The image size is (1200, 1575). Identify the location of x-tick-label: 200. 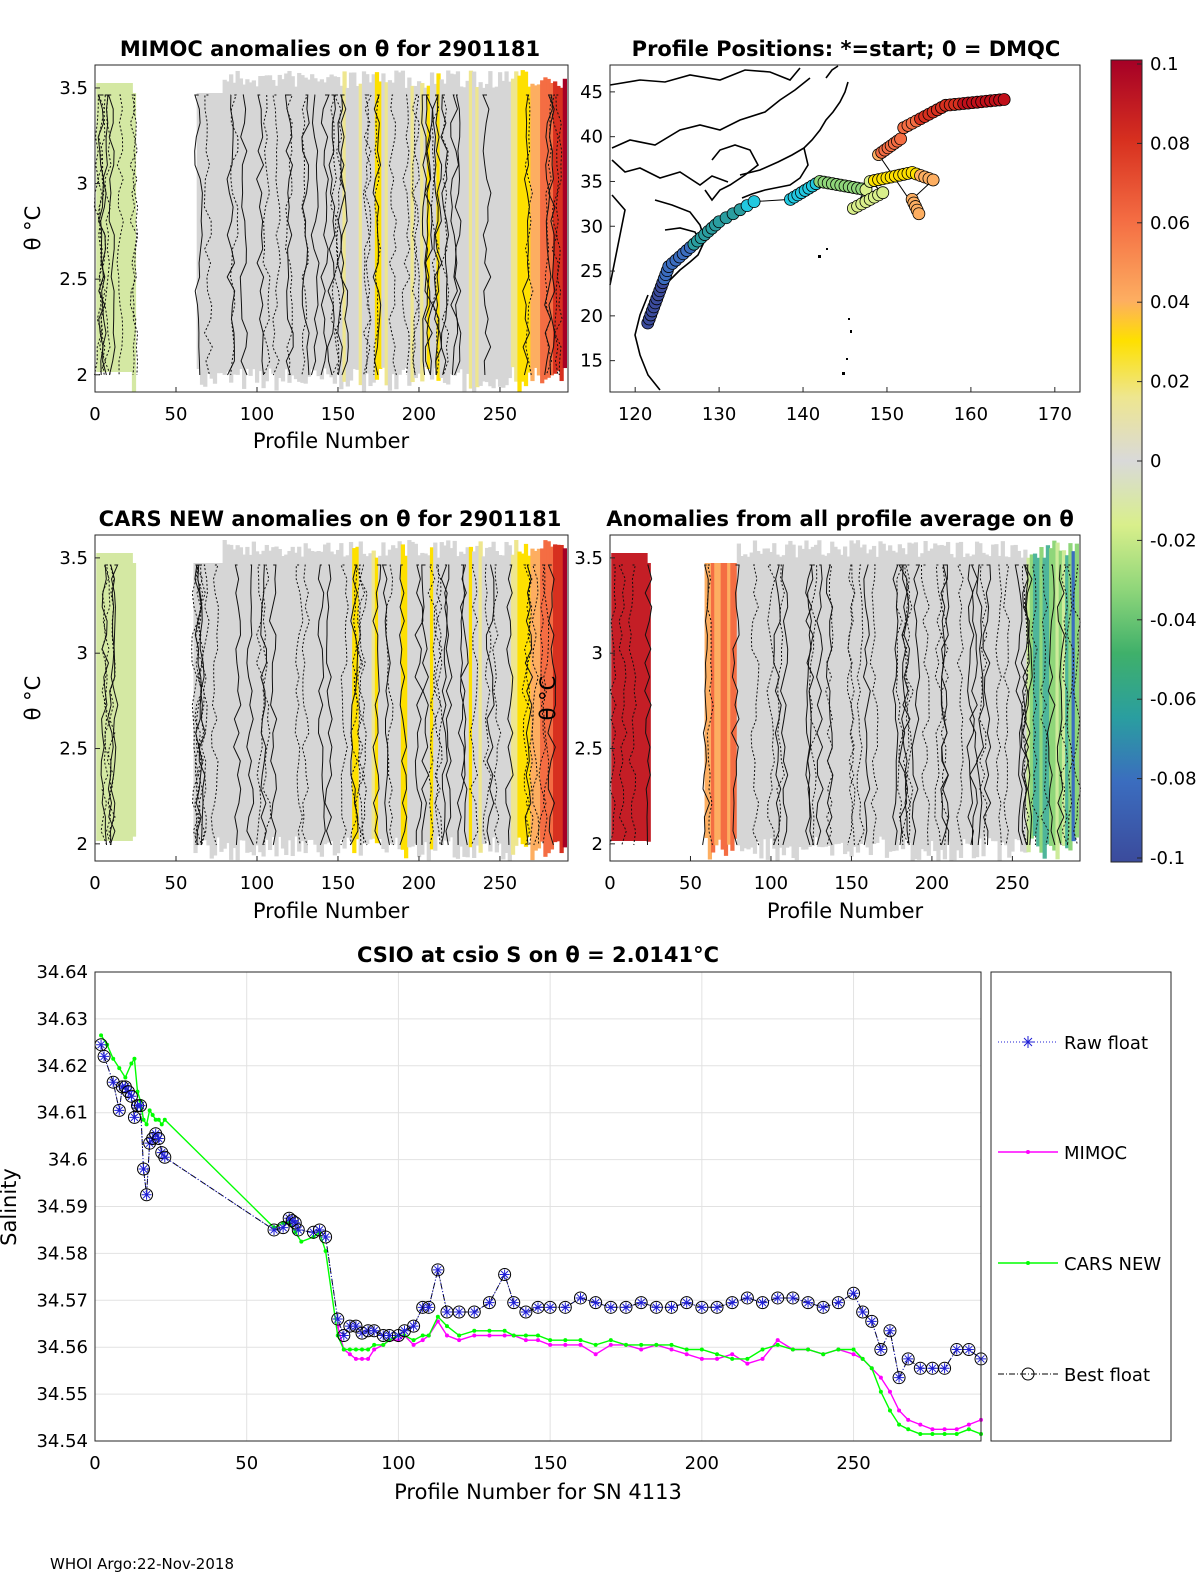
(932, 883).